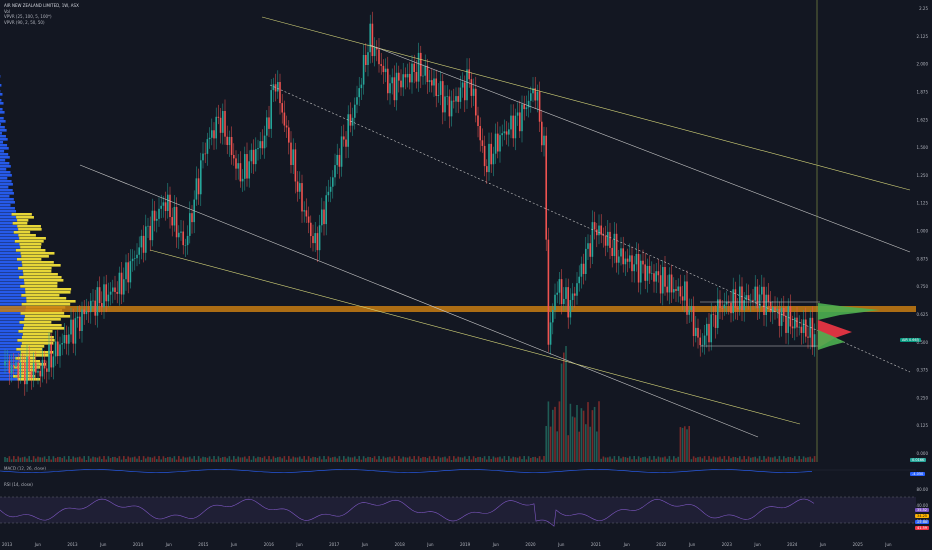  What do you see at coordinates (269, 544) in the screenshot?
I see `x-tick-label: 2016` at bounding box center [269, 544].